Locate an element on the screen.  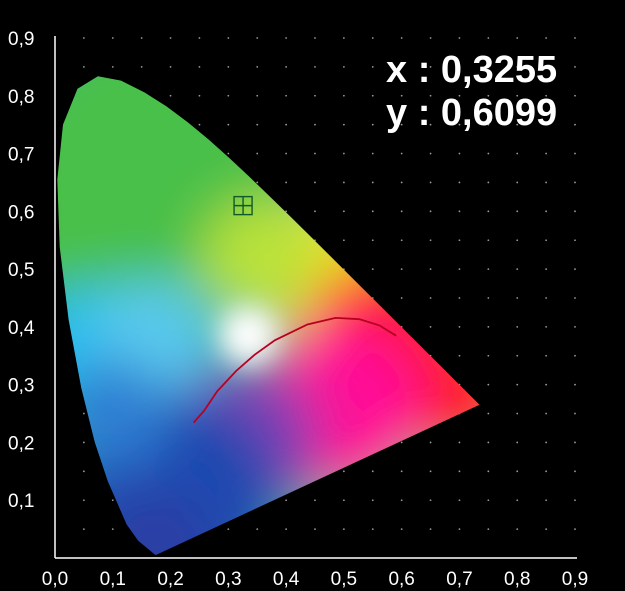
y-tick-label: 0,2 is located at coordinates (21, 443).